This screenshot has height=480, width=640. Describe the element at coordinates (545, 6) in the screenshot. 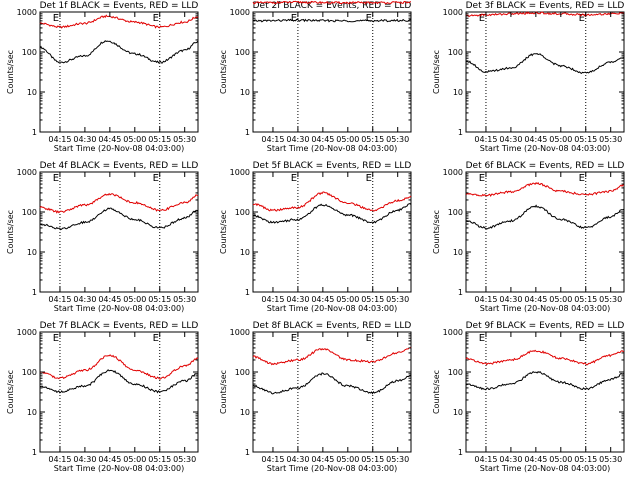

I see `chart-title: Det 3f BLACK = Events, RED = LLD` at that location.